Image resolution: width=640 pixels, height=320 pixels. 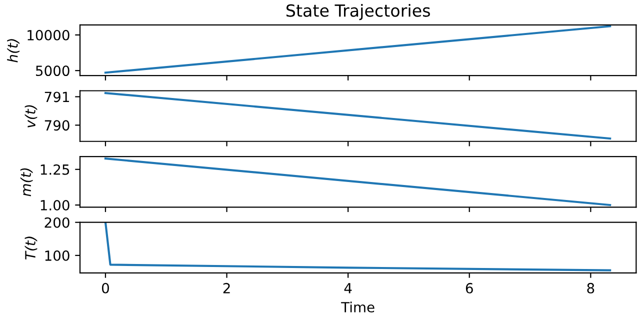 What do you see at coordinates (31, 116) in the screenshot?
I see `y-axis-title: v(t)` at bounding box center [31, 116].